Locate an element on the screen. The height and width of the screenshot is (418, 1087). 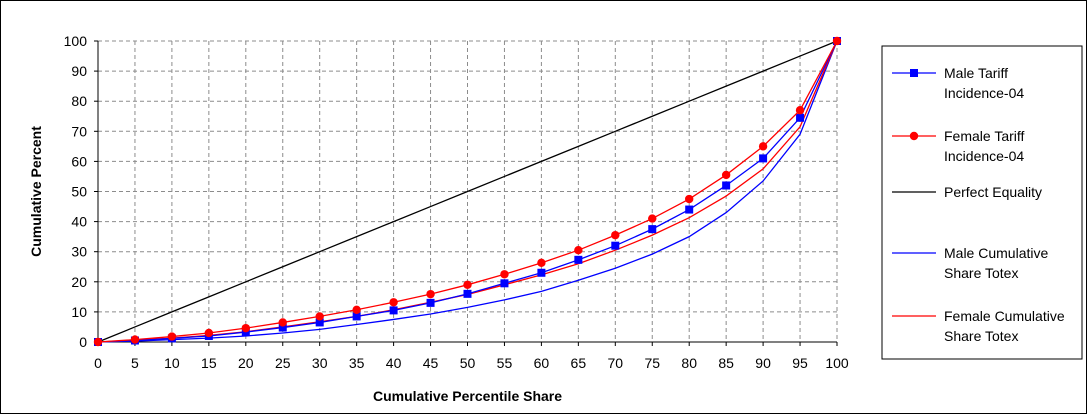
y-tick-label: 10 is located at coordinates (79, 312).